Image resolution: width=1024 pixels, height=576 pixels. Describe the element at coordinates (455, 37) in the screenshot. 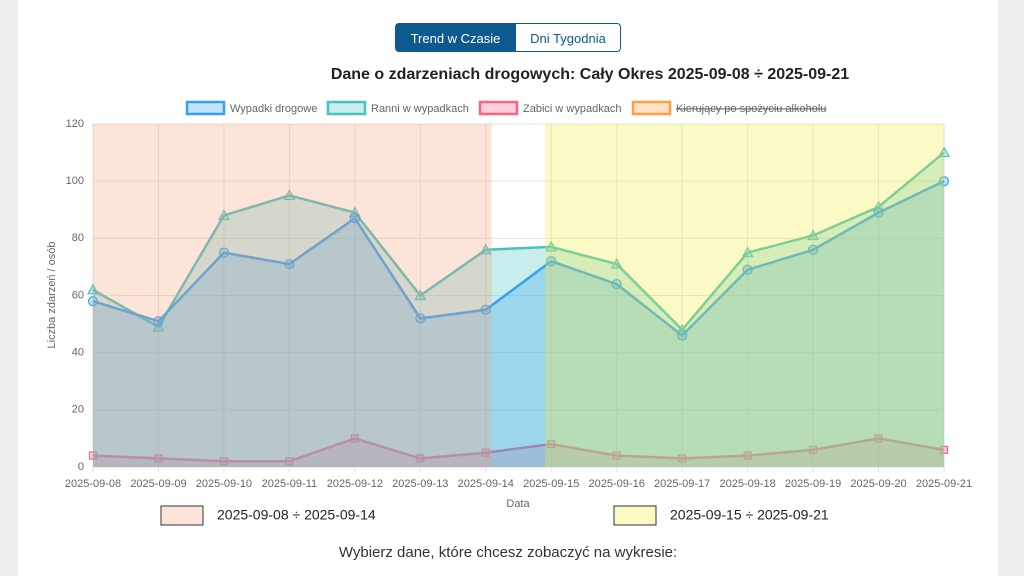

I see `tab-active: Trend w Czasie` at that location.